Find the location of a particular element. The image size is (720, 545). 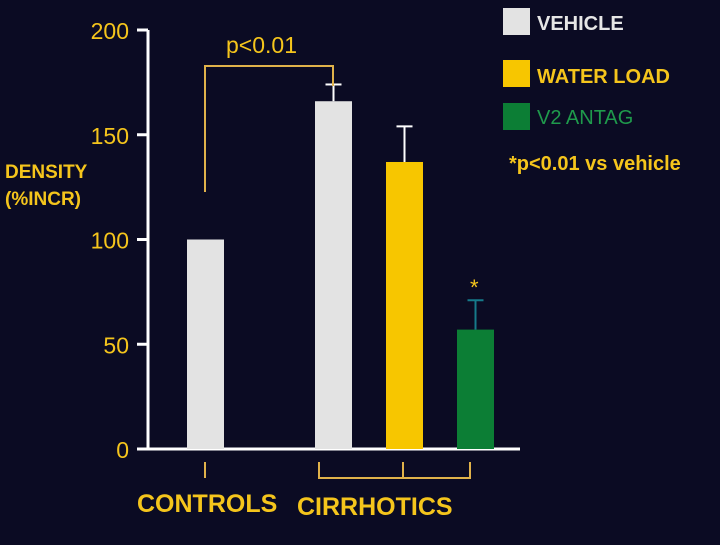

legend-swatch-vehicle is located at coordinates (516, 21).